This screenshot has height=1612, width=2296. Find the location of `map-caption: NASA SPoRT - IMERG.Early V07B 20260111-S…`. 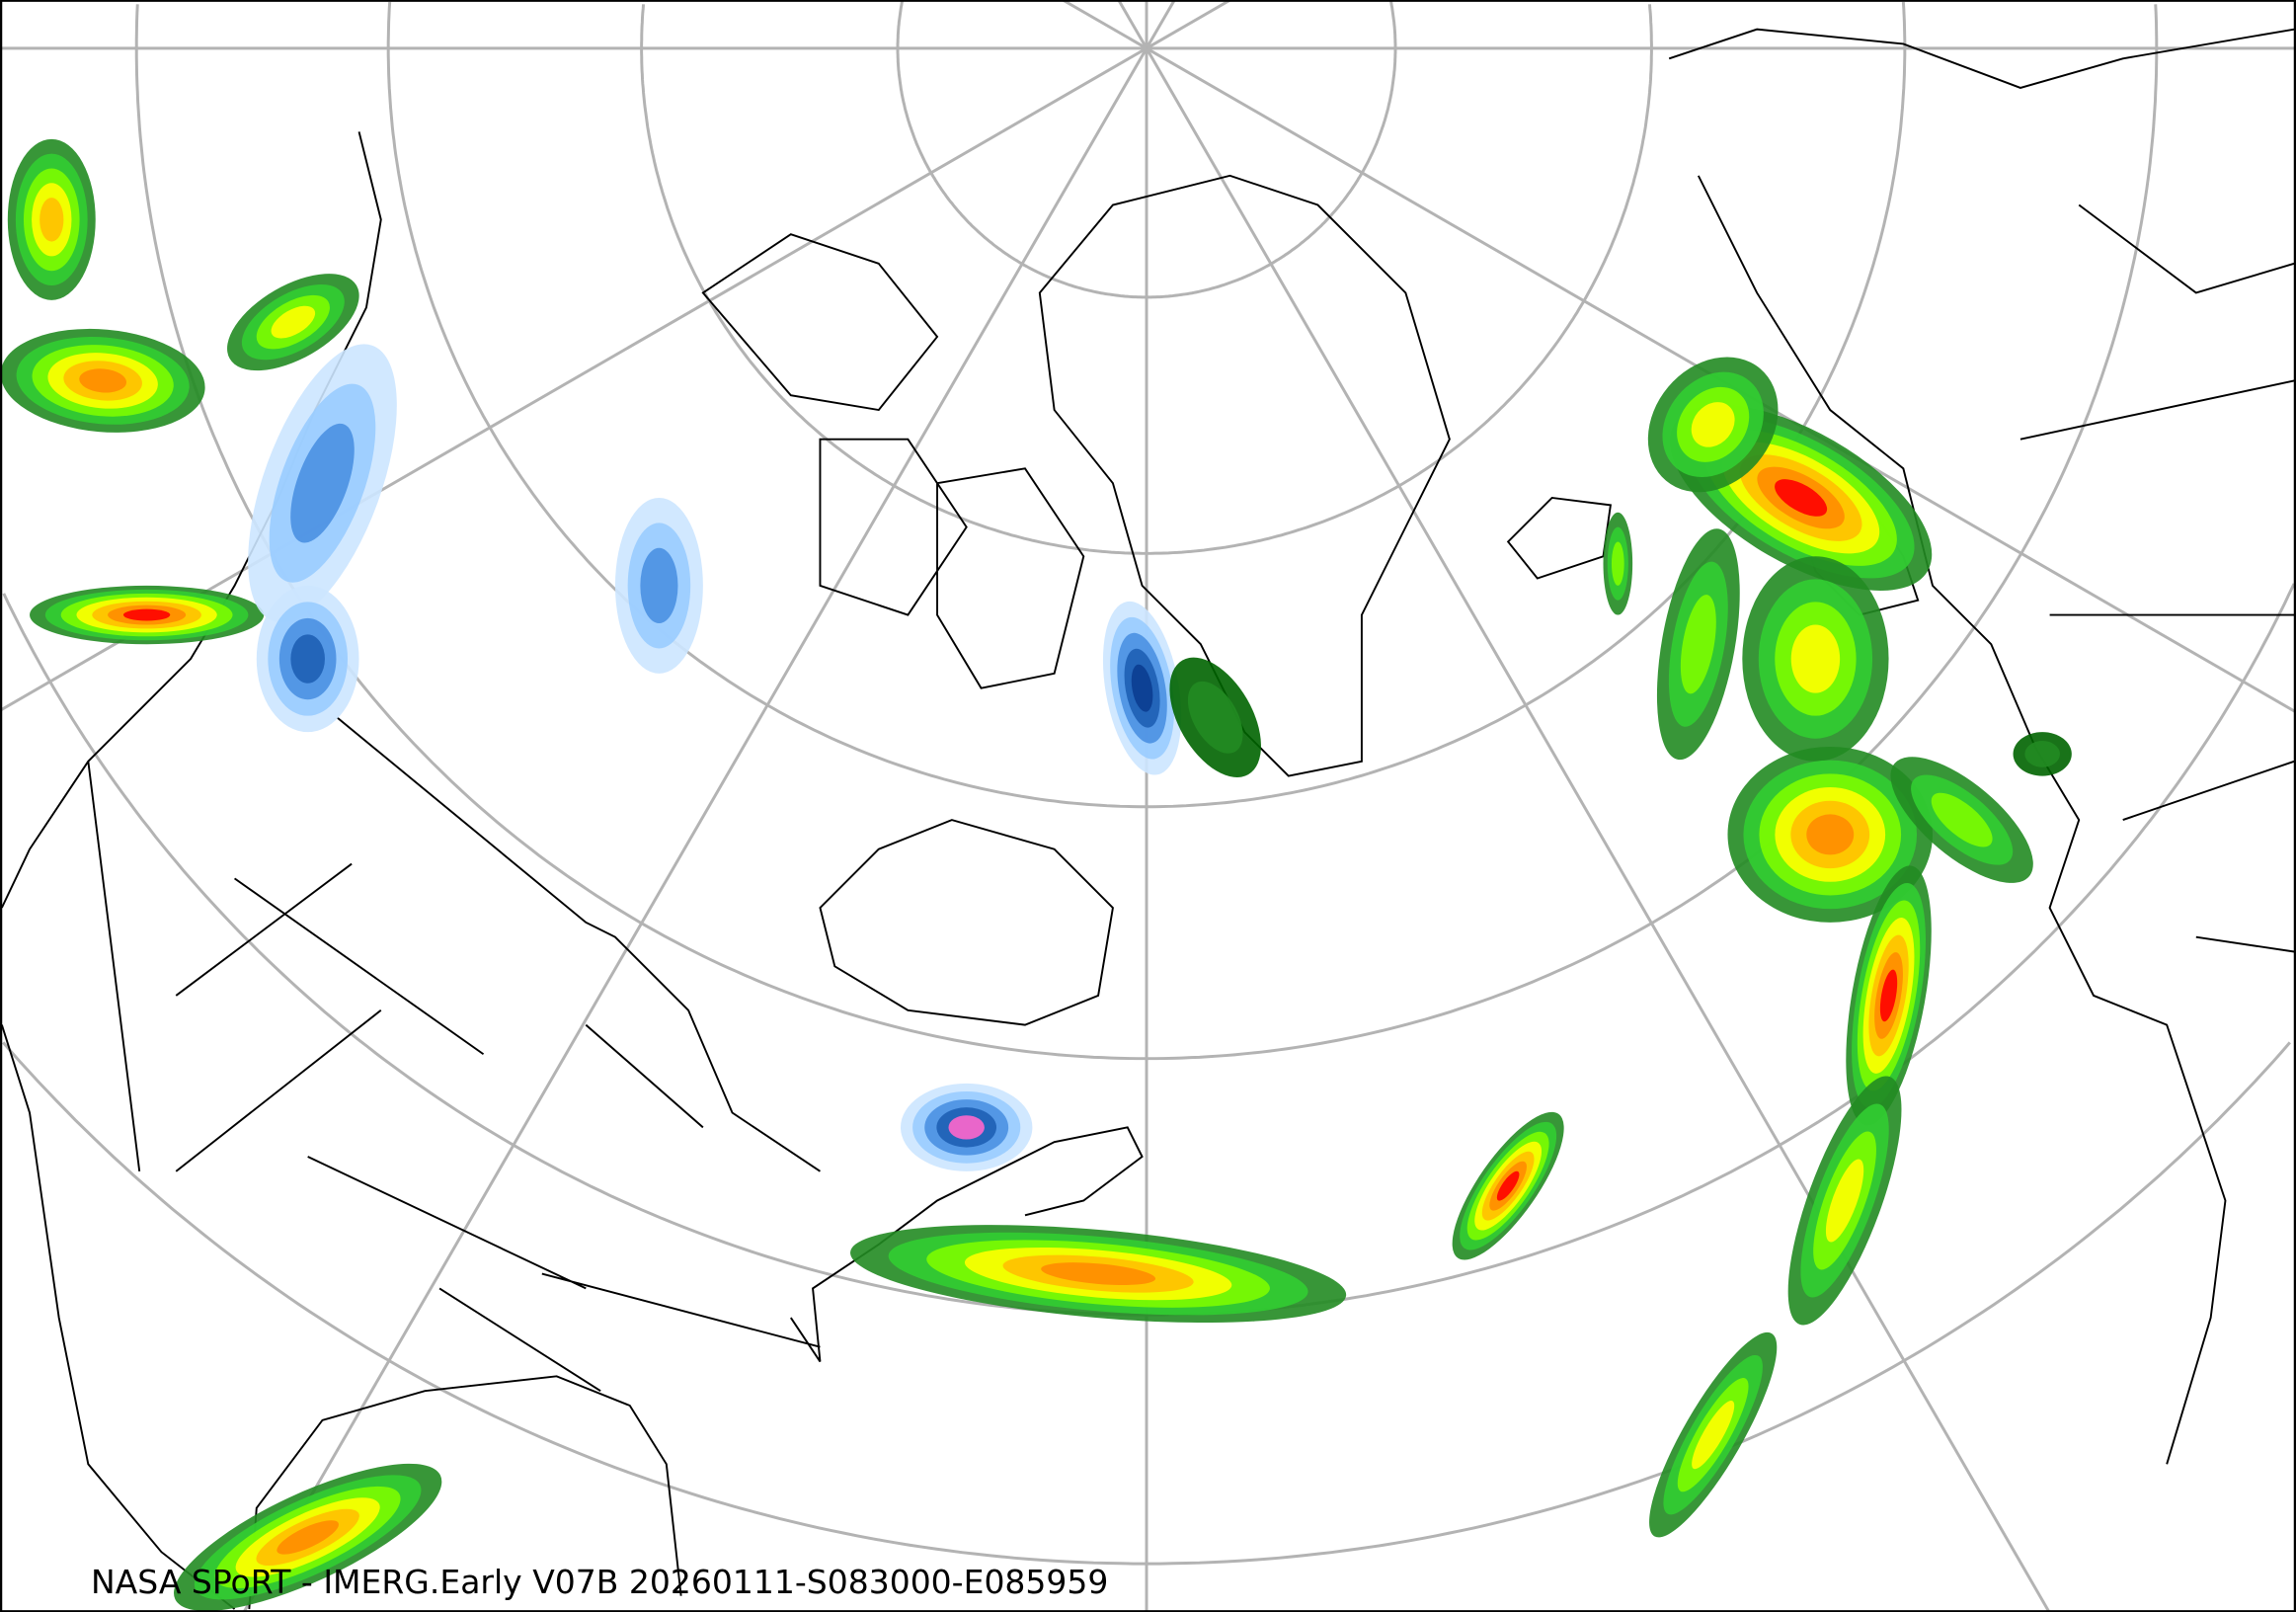

map-caption: NASA SPoRT - IMERG.Early V07B 20260111-S… is located at coordinates (600, 1582).